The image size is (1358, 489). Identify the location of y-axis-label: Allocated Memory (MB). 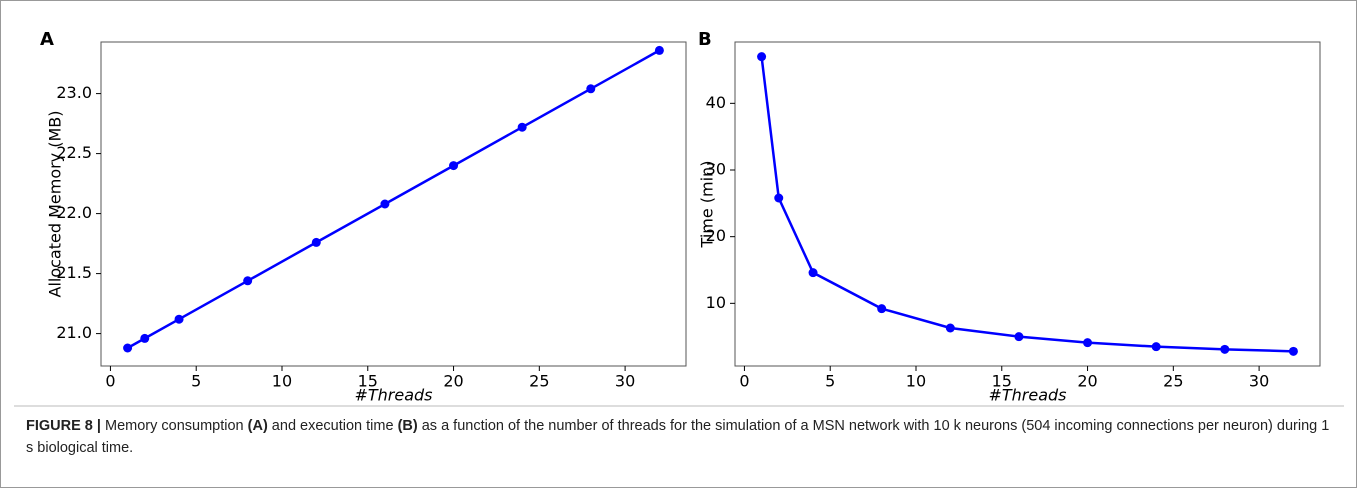
(55, 203).